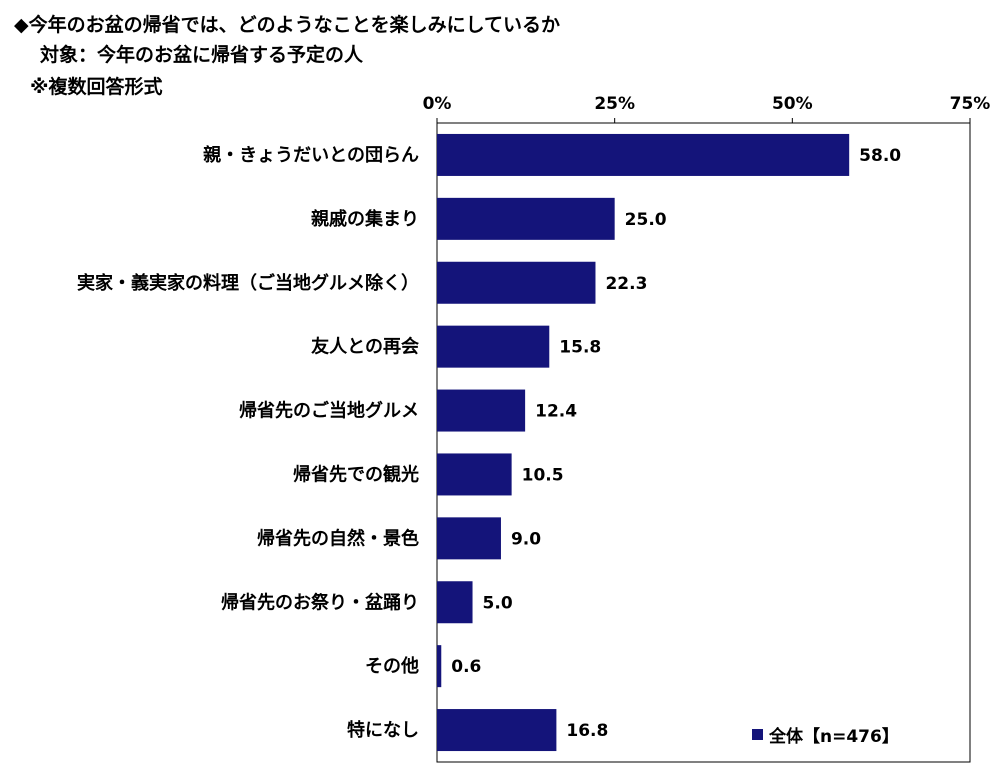  What do you see at coordinates (96, 87) in the screenshot?
I see `chart-answer-format-note: ※複数回答形式` at bounding box center [96, 87].